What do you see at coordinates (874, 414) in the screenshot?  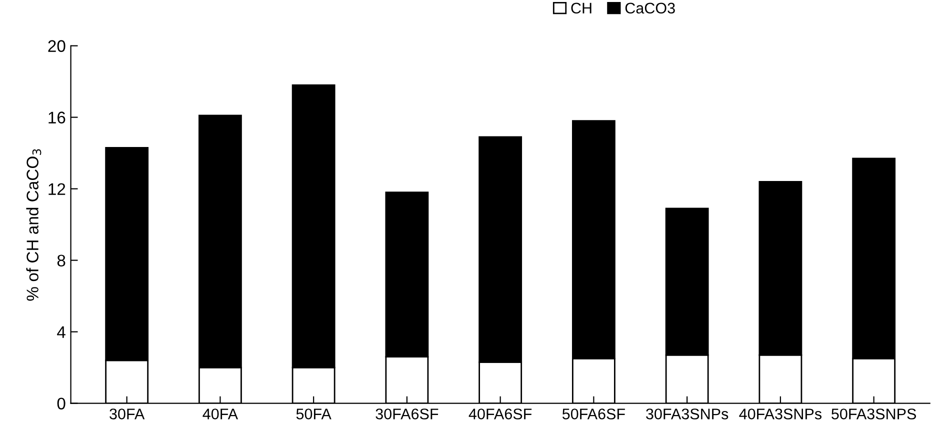 I see `x-tick-label: 50FA3SNPS` at bounding box center [874, 414].